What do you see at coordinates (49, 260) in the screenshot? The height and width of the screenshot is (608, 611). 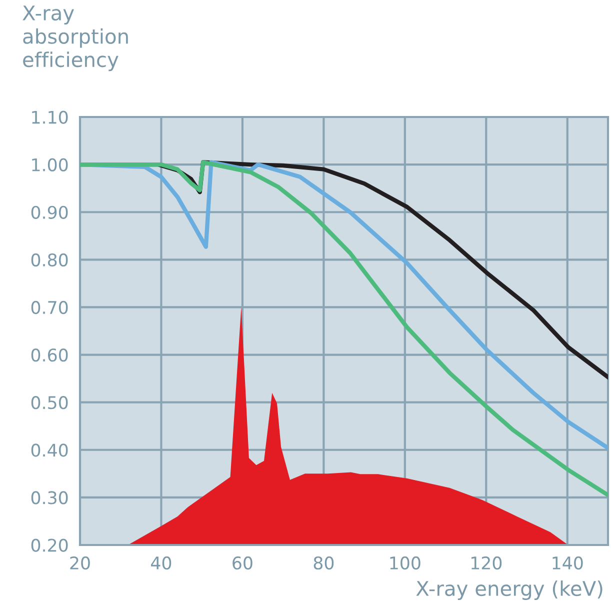 I see `y-tick-label: 0.80` at bounding box center [49, 260].